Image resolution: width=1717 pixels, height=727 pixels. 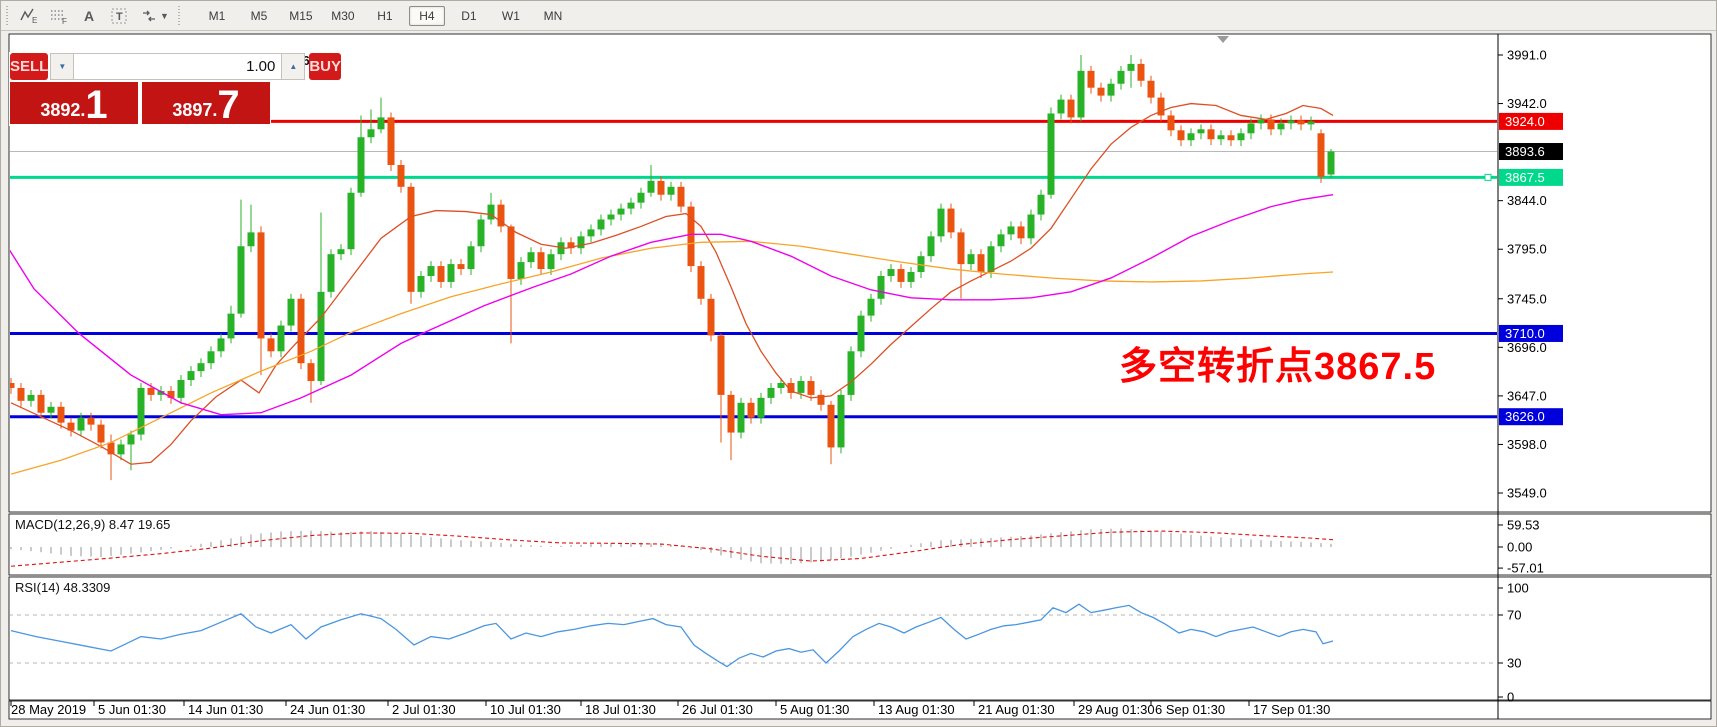 What do you see at coordinates (63, 66) in the screenshot?
I see `volume-decrease-icon: ▼` at bounding box center [63, 66].